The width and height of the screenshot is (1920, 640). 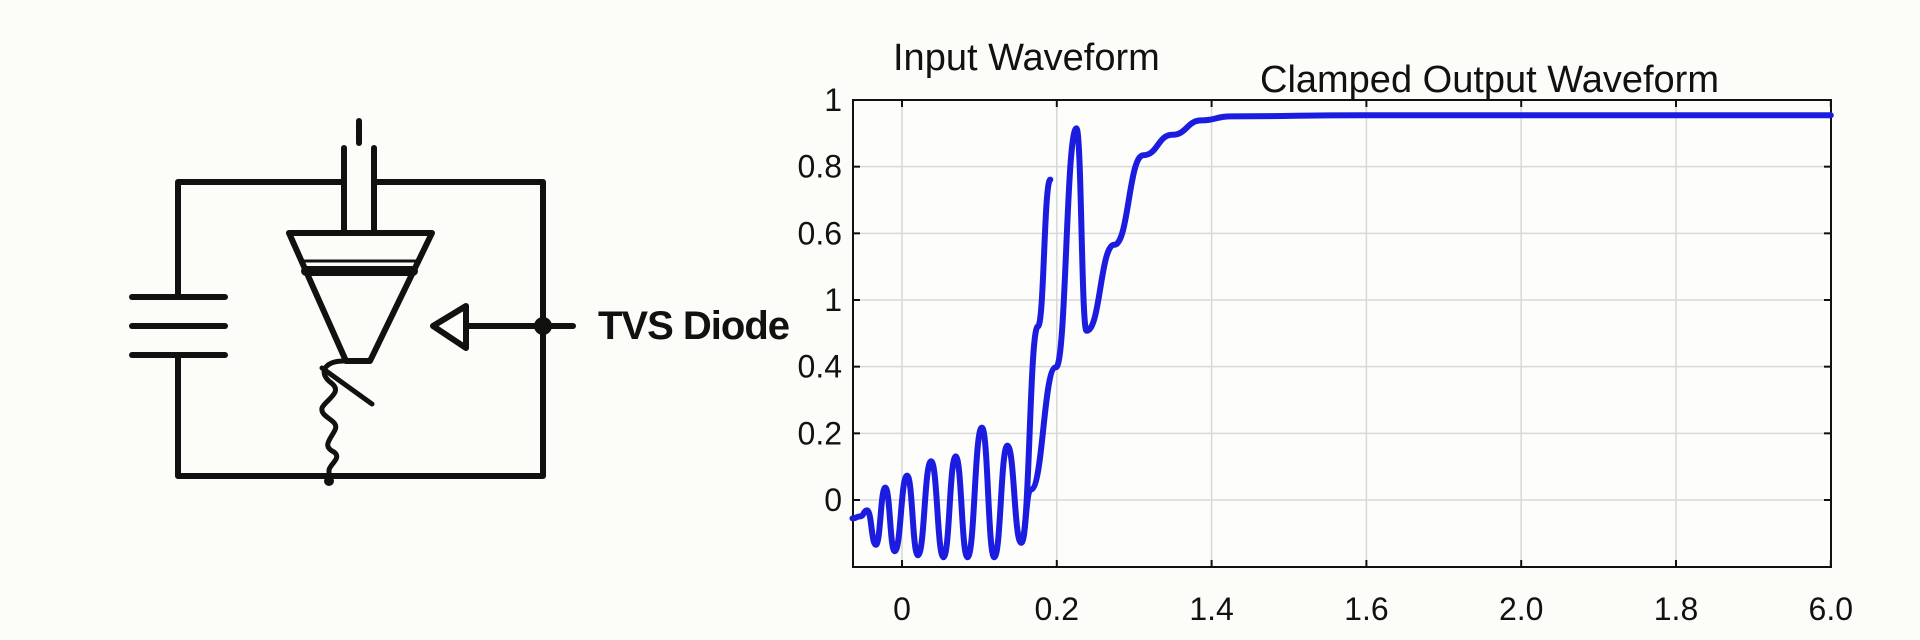 I want to click on diode-triangle-icon, so click(x=360, y=297).